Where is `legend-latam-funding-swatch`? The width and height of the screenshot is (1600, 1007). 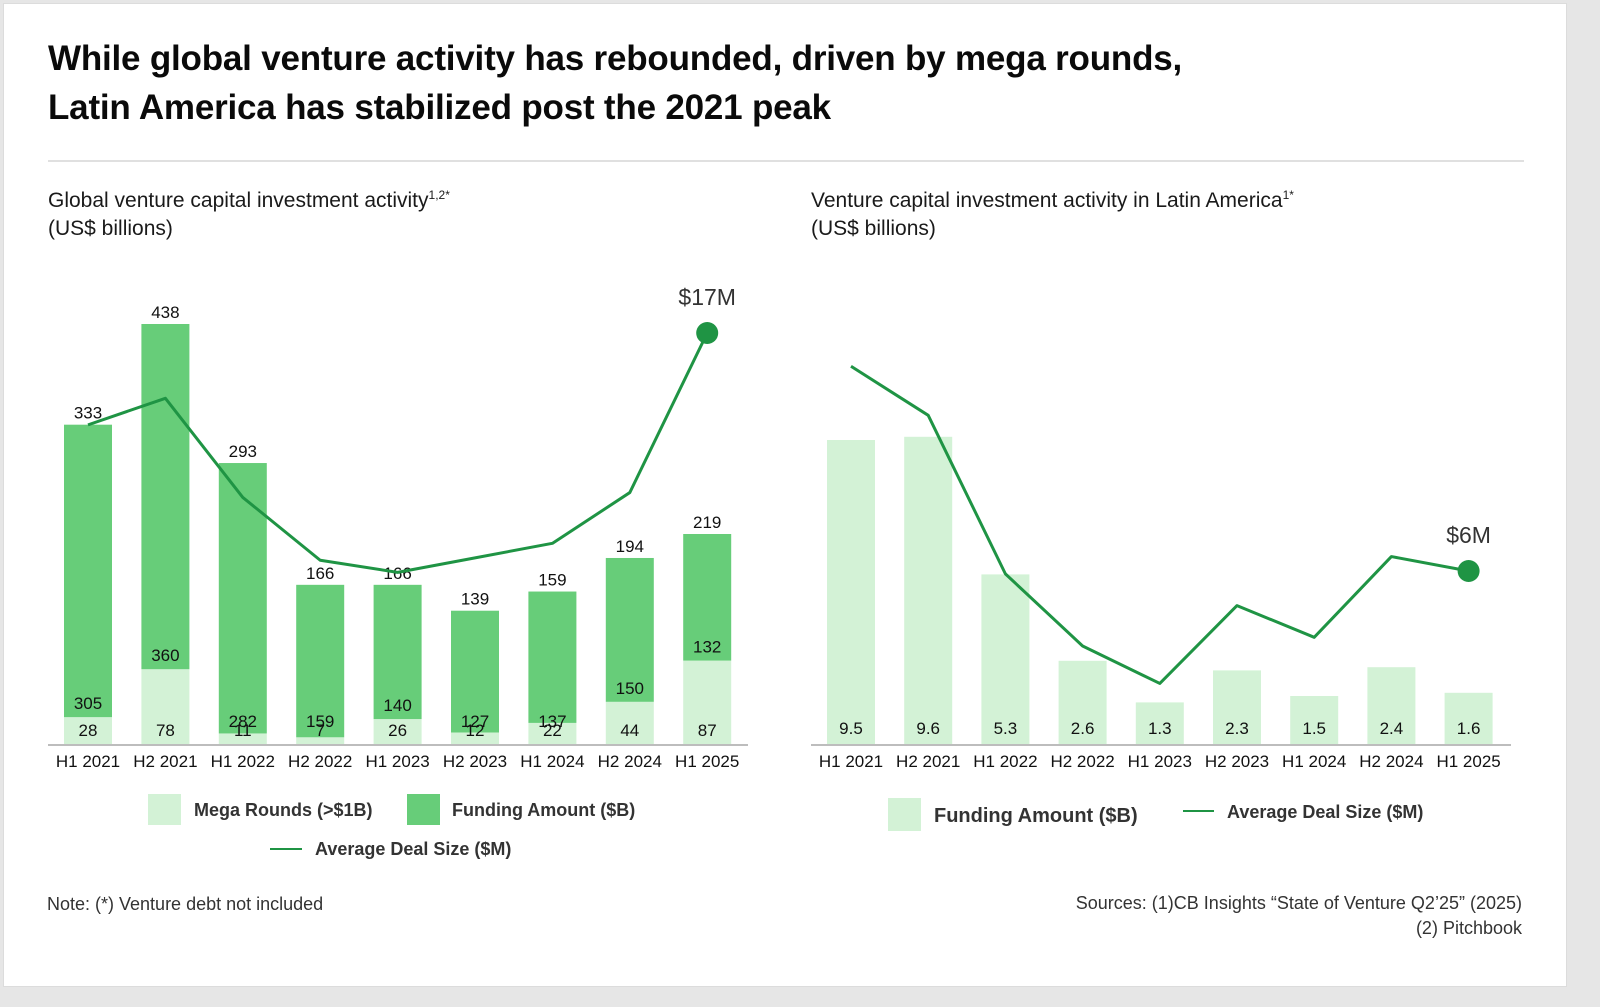 legend-latam-funding-swatch is located at coordinates (904, 814).